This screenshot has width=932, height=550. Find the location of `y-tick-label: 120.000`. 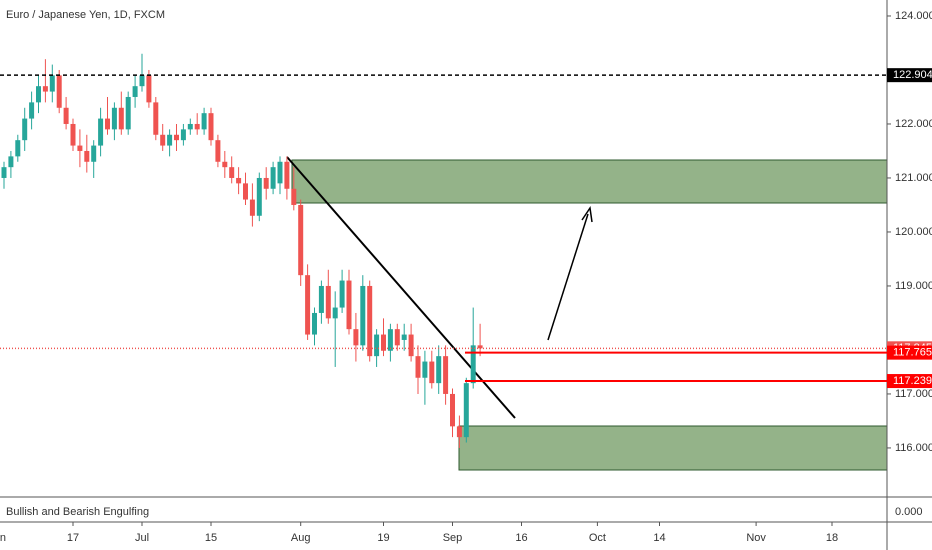

y-tick-label: 120.000 is located at coordinates (913, 232).